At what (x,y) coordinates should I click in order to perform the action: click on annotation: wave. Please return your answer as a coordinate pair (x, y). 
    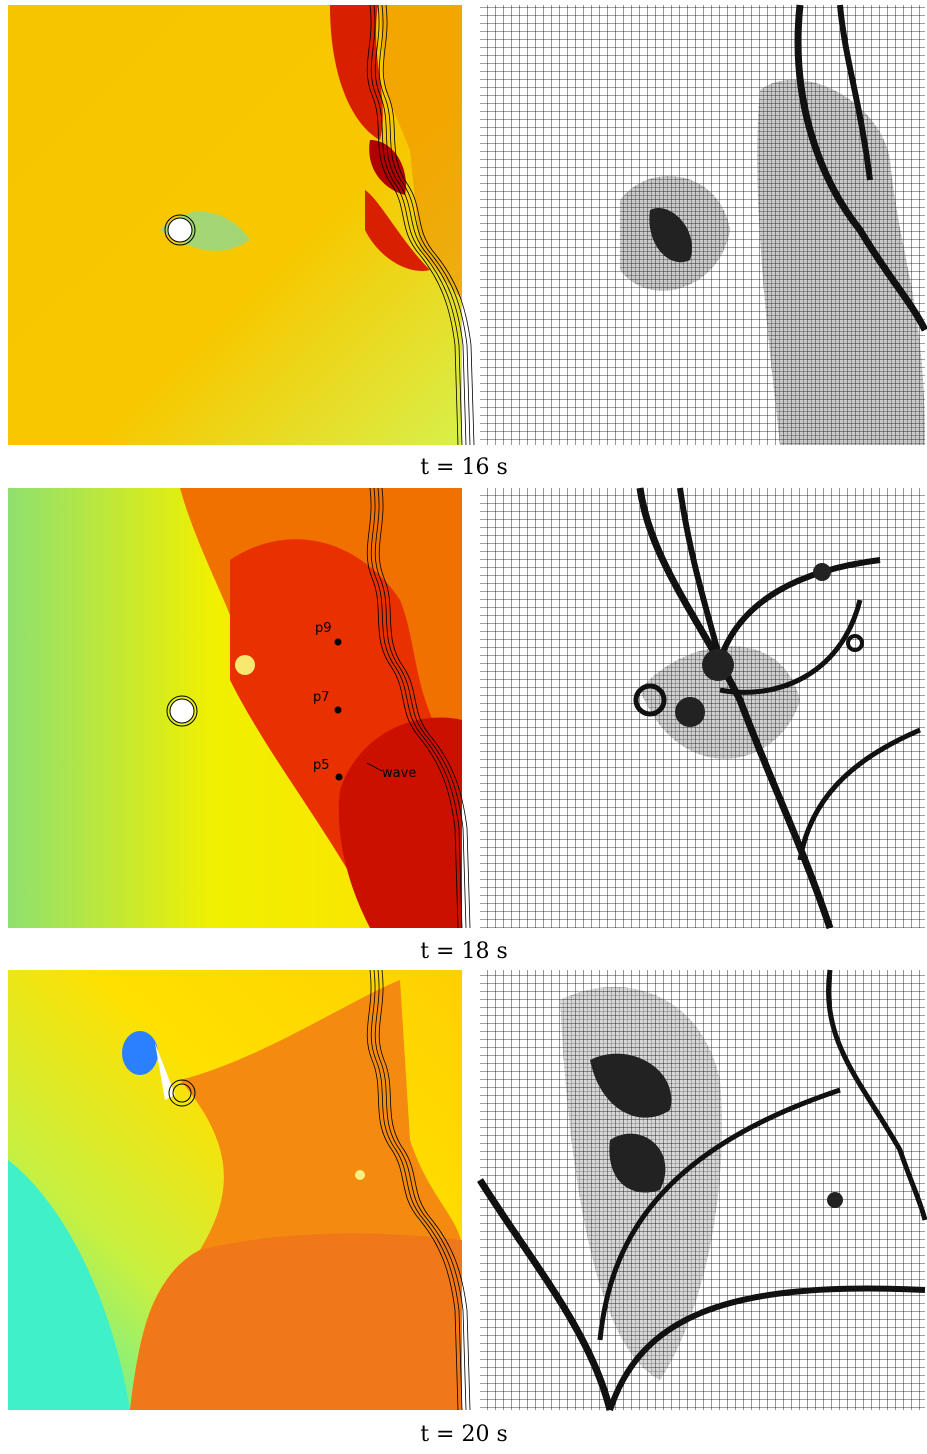
    Looking at the image, I should click on (399, 773).